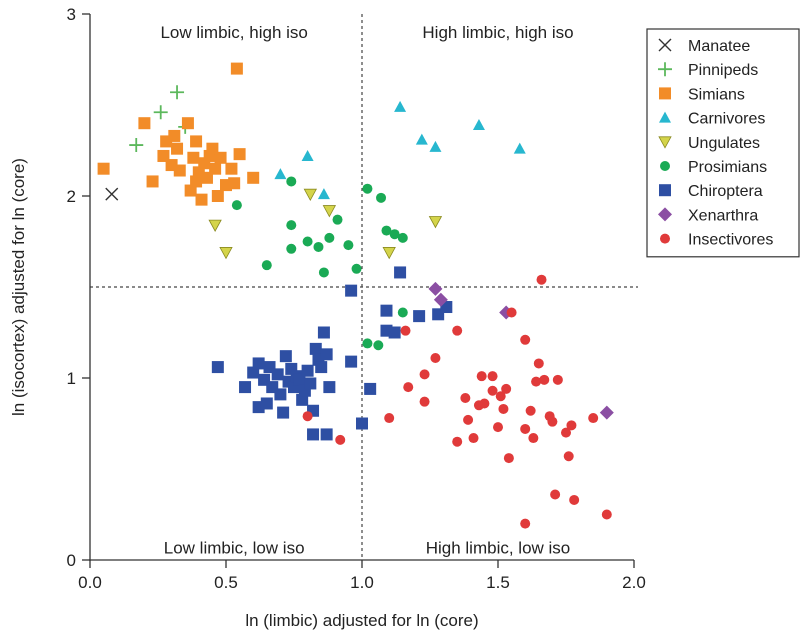  Describe the element at coordinates (634, 582) in the screenshot. I see `x-tick-label: 2.0` at that location.